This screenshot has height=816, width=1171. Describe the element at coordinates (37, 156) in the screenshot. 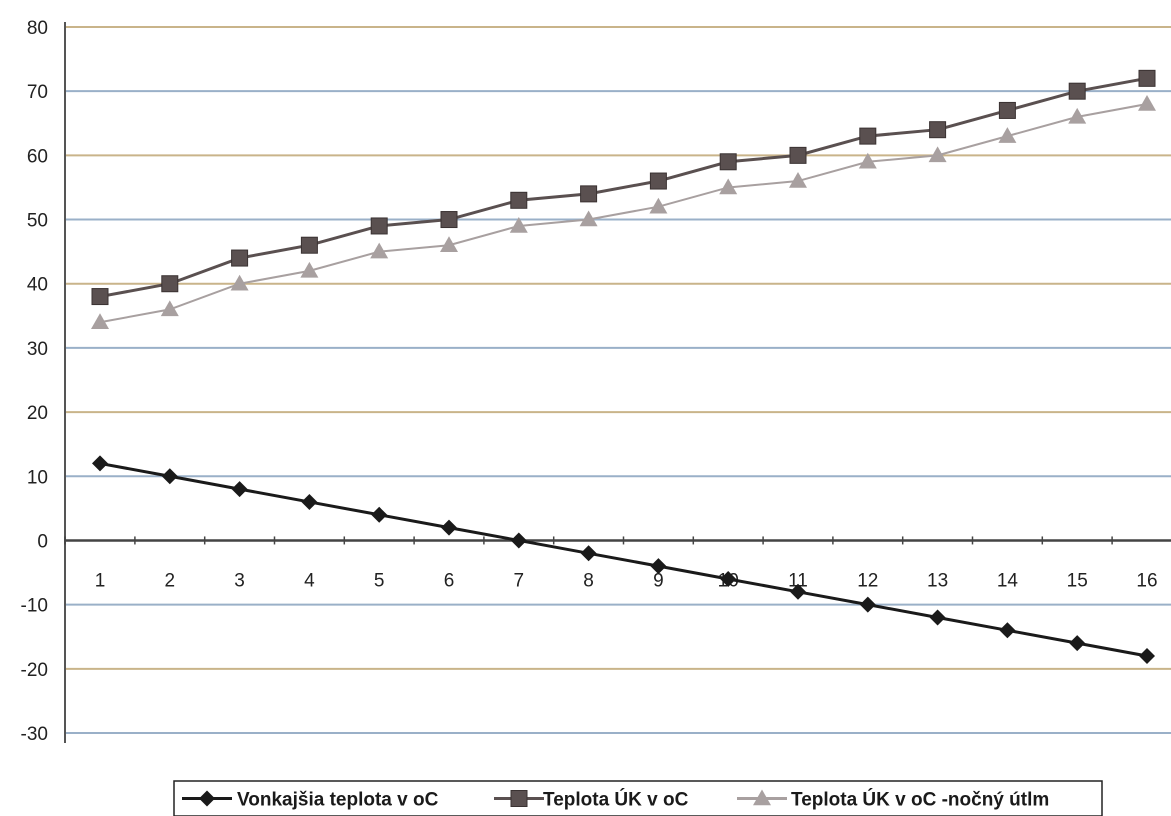

I see `y-tick-label: 60` at that location.